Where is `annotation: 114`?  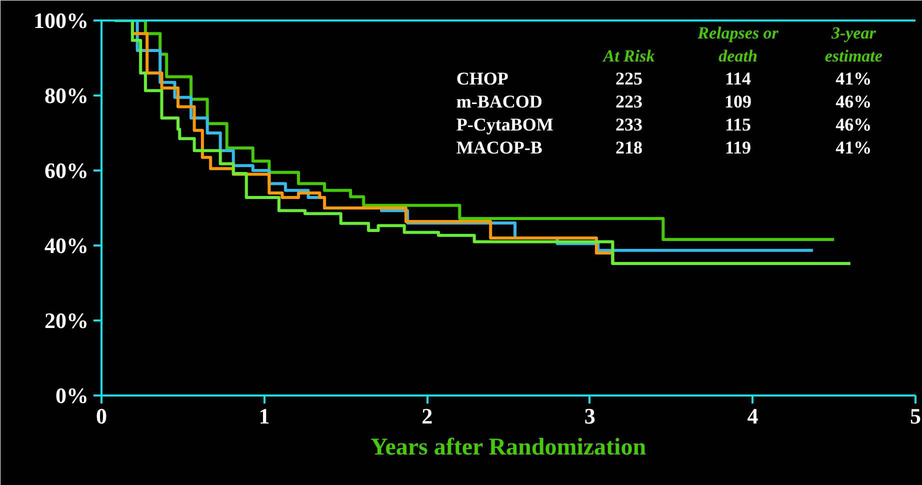 annotation: 114 is located at coordinates (738, 78).